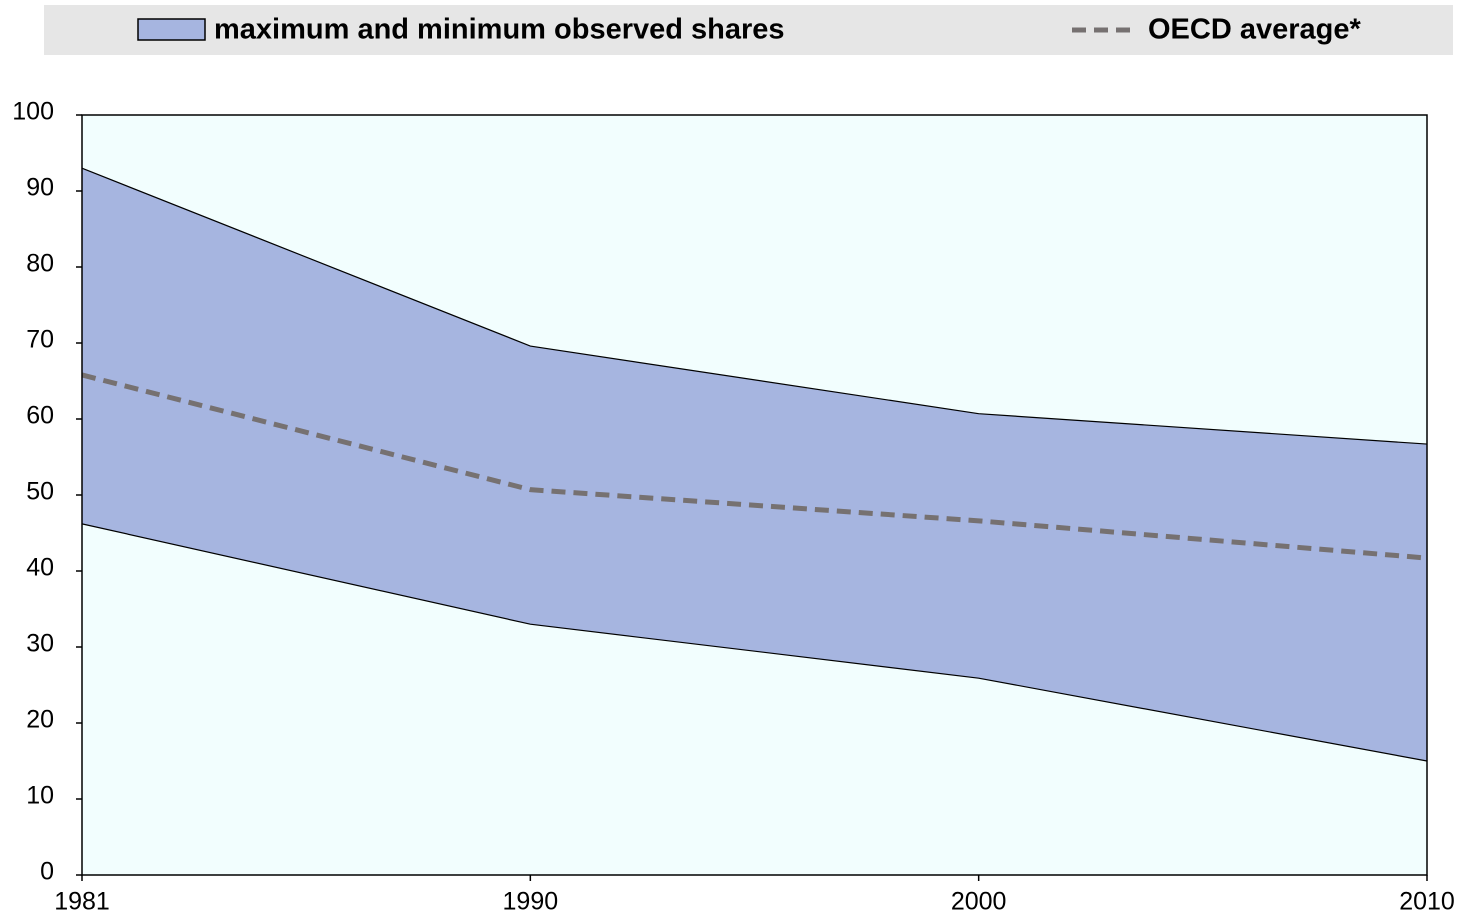 The image size is (1460, 919). What do you see at coordinates (40, 644) in the screenshot?
I see `y-tick-label: 30` at bounding box center [40, 644].